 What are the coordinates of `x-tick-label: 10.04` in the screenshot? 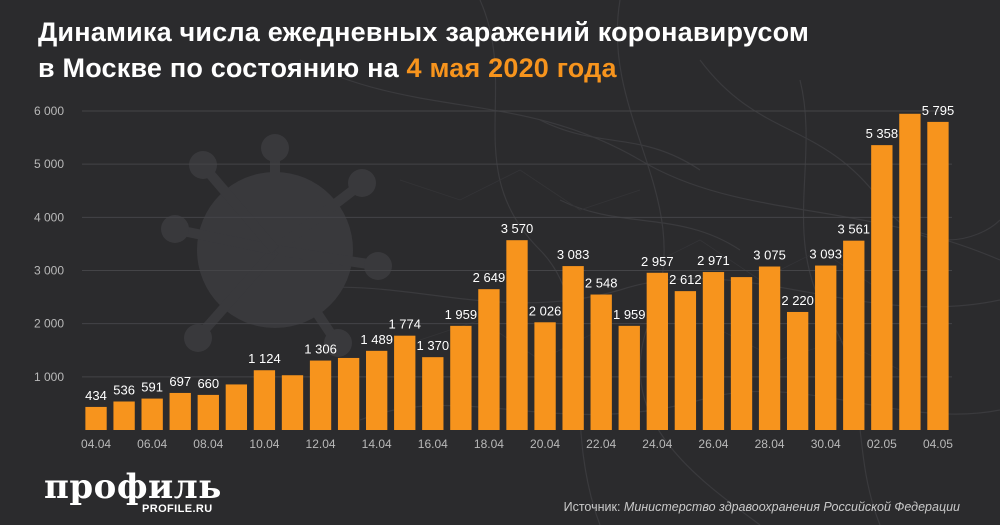 It's located at (264, 444).